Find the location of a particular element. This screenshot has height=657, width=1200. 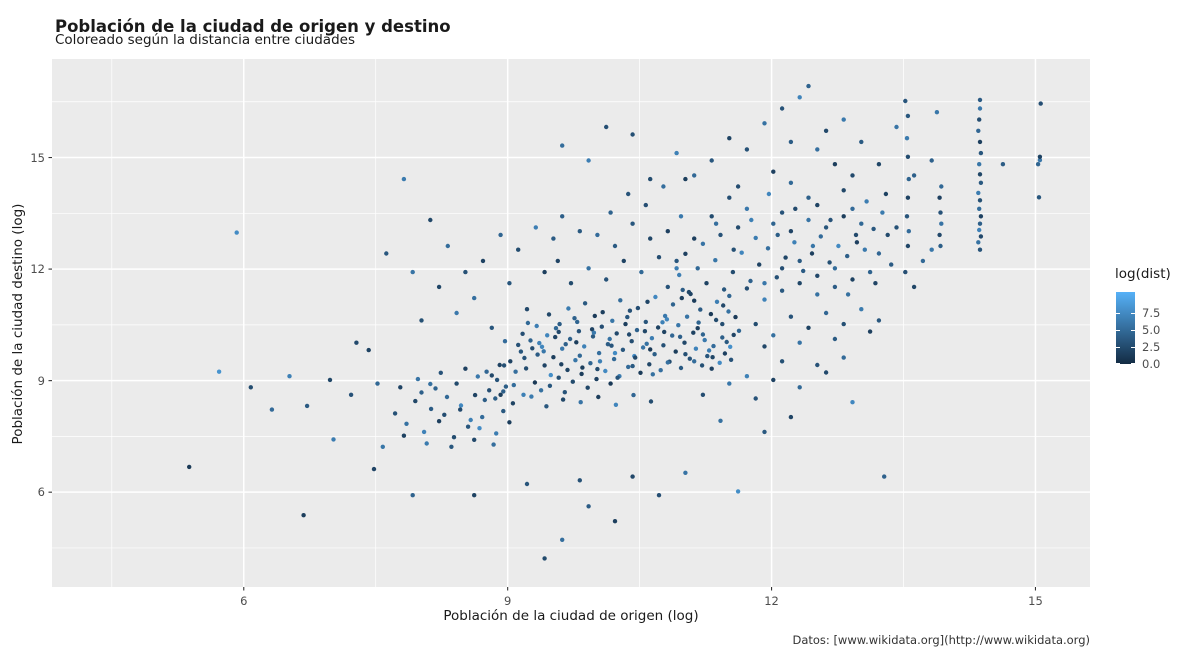

color-legend: log(dist) 7.5 5.0 2.5 0.0 is located at coordinates (1155, 318).